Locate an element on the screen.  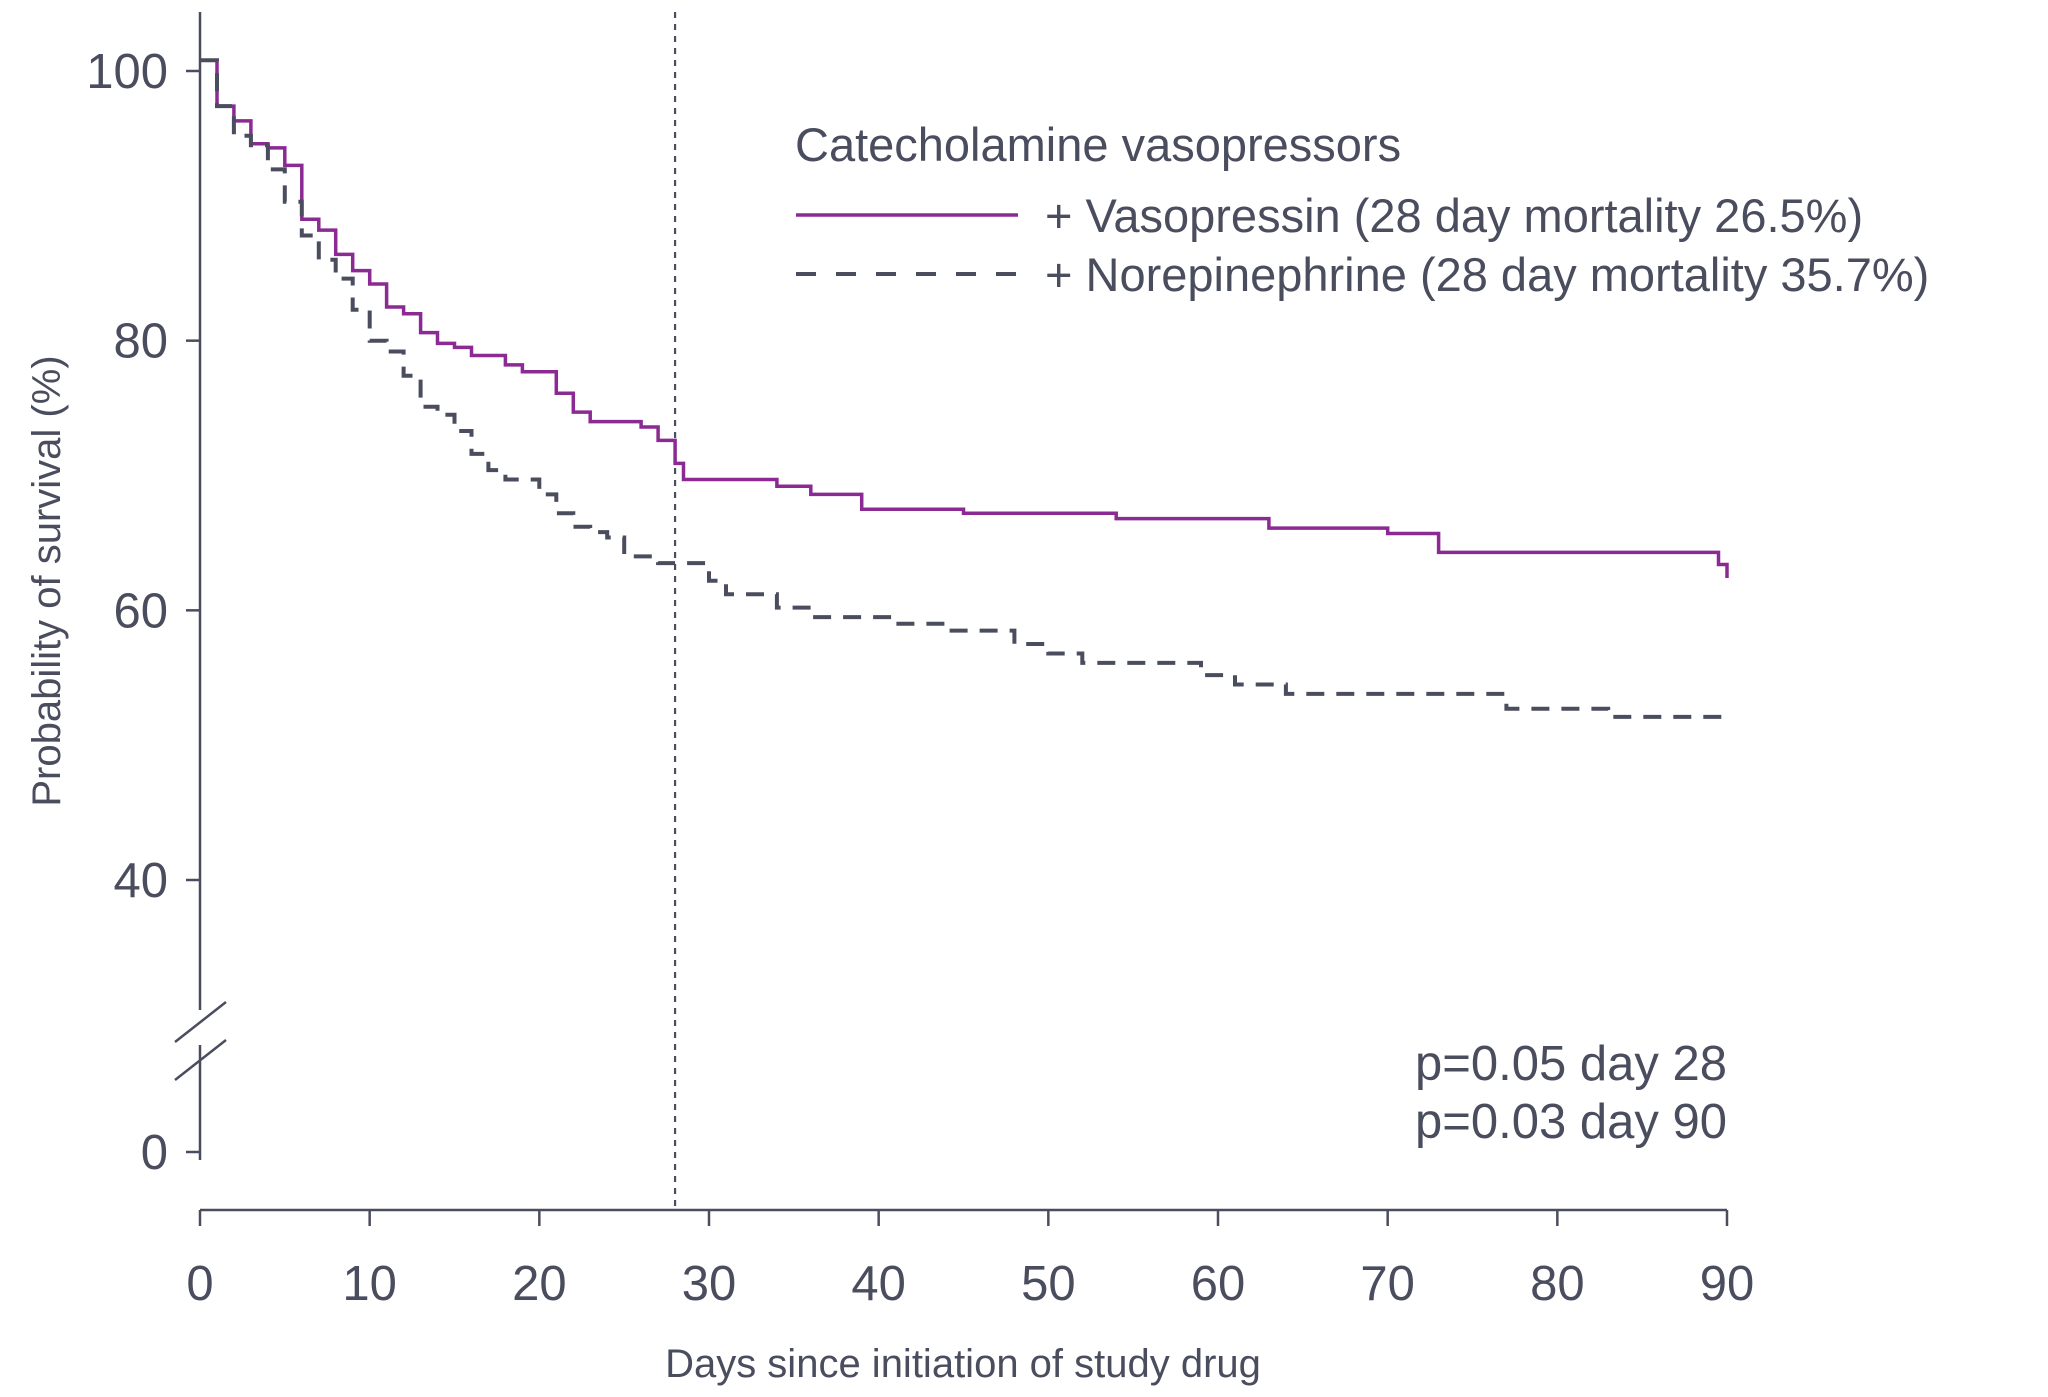
p-value-day-90: p=0.03 day 90 is located at coordinates (1571, 1122).